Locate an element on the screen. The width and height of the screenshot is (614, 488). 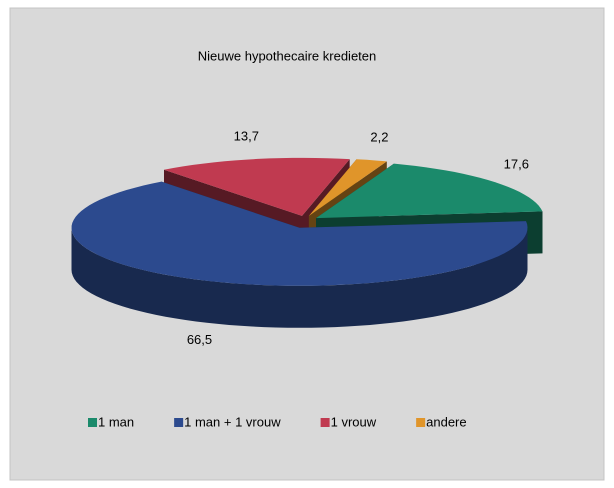
data-label: 2,2 is located at coordinates (379, 137).